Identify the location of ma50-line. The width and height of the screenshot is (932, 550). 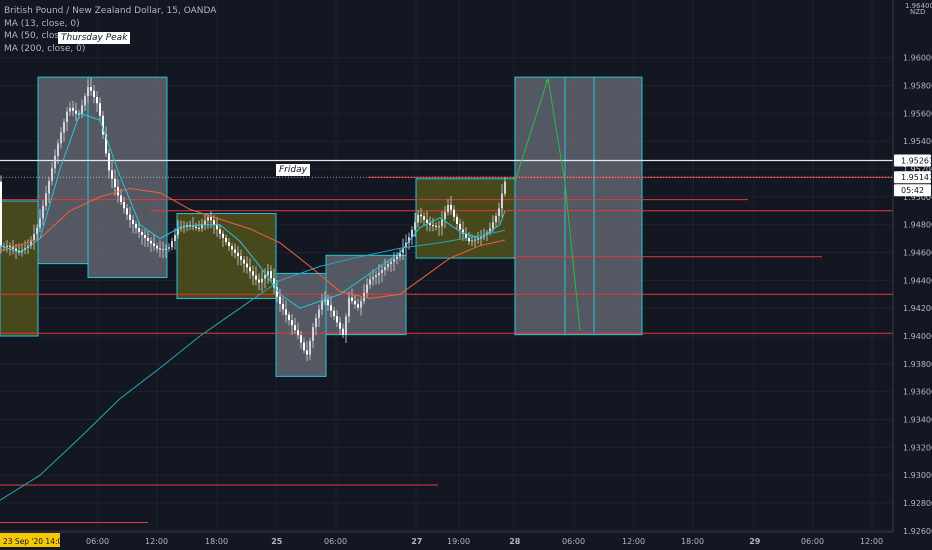
(253, 243).